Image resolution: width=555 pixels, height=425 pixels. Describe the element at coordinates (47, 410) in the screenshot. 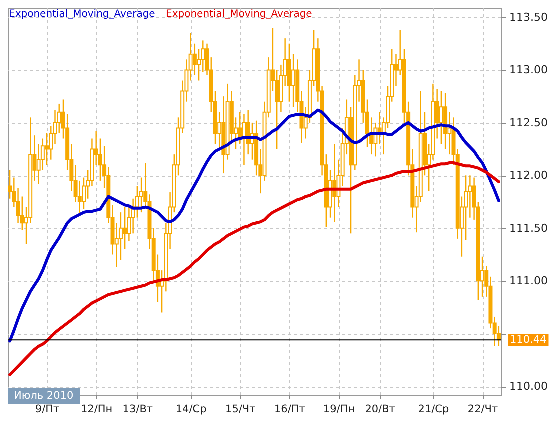

I see `x-tick-label: 9/Пт` at that location.